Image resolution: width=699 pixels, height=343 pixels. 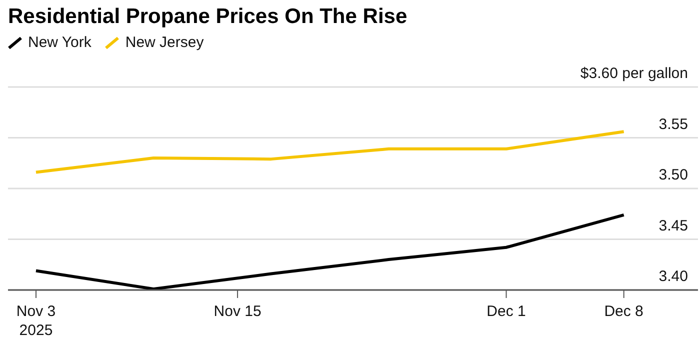 What do you see at coordinates (673, 276) in the screenshot?
I see `y-tick-label: 3.40` at bounding box center [673, 276].